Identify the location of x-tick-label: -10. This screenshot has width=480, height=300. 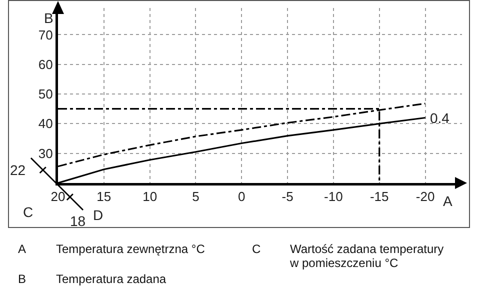
(333, 196).